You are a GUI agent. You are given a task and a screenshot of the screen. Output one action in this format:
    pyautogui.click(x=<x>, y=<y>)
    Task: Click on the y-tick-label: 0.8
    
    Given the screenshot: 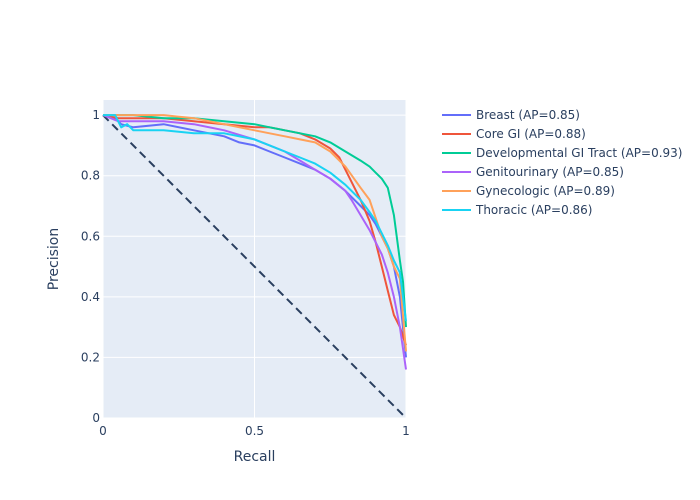 What is the action you would take?
    pyautogui.click(x=90, y=176)
    